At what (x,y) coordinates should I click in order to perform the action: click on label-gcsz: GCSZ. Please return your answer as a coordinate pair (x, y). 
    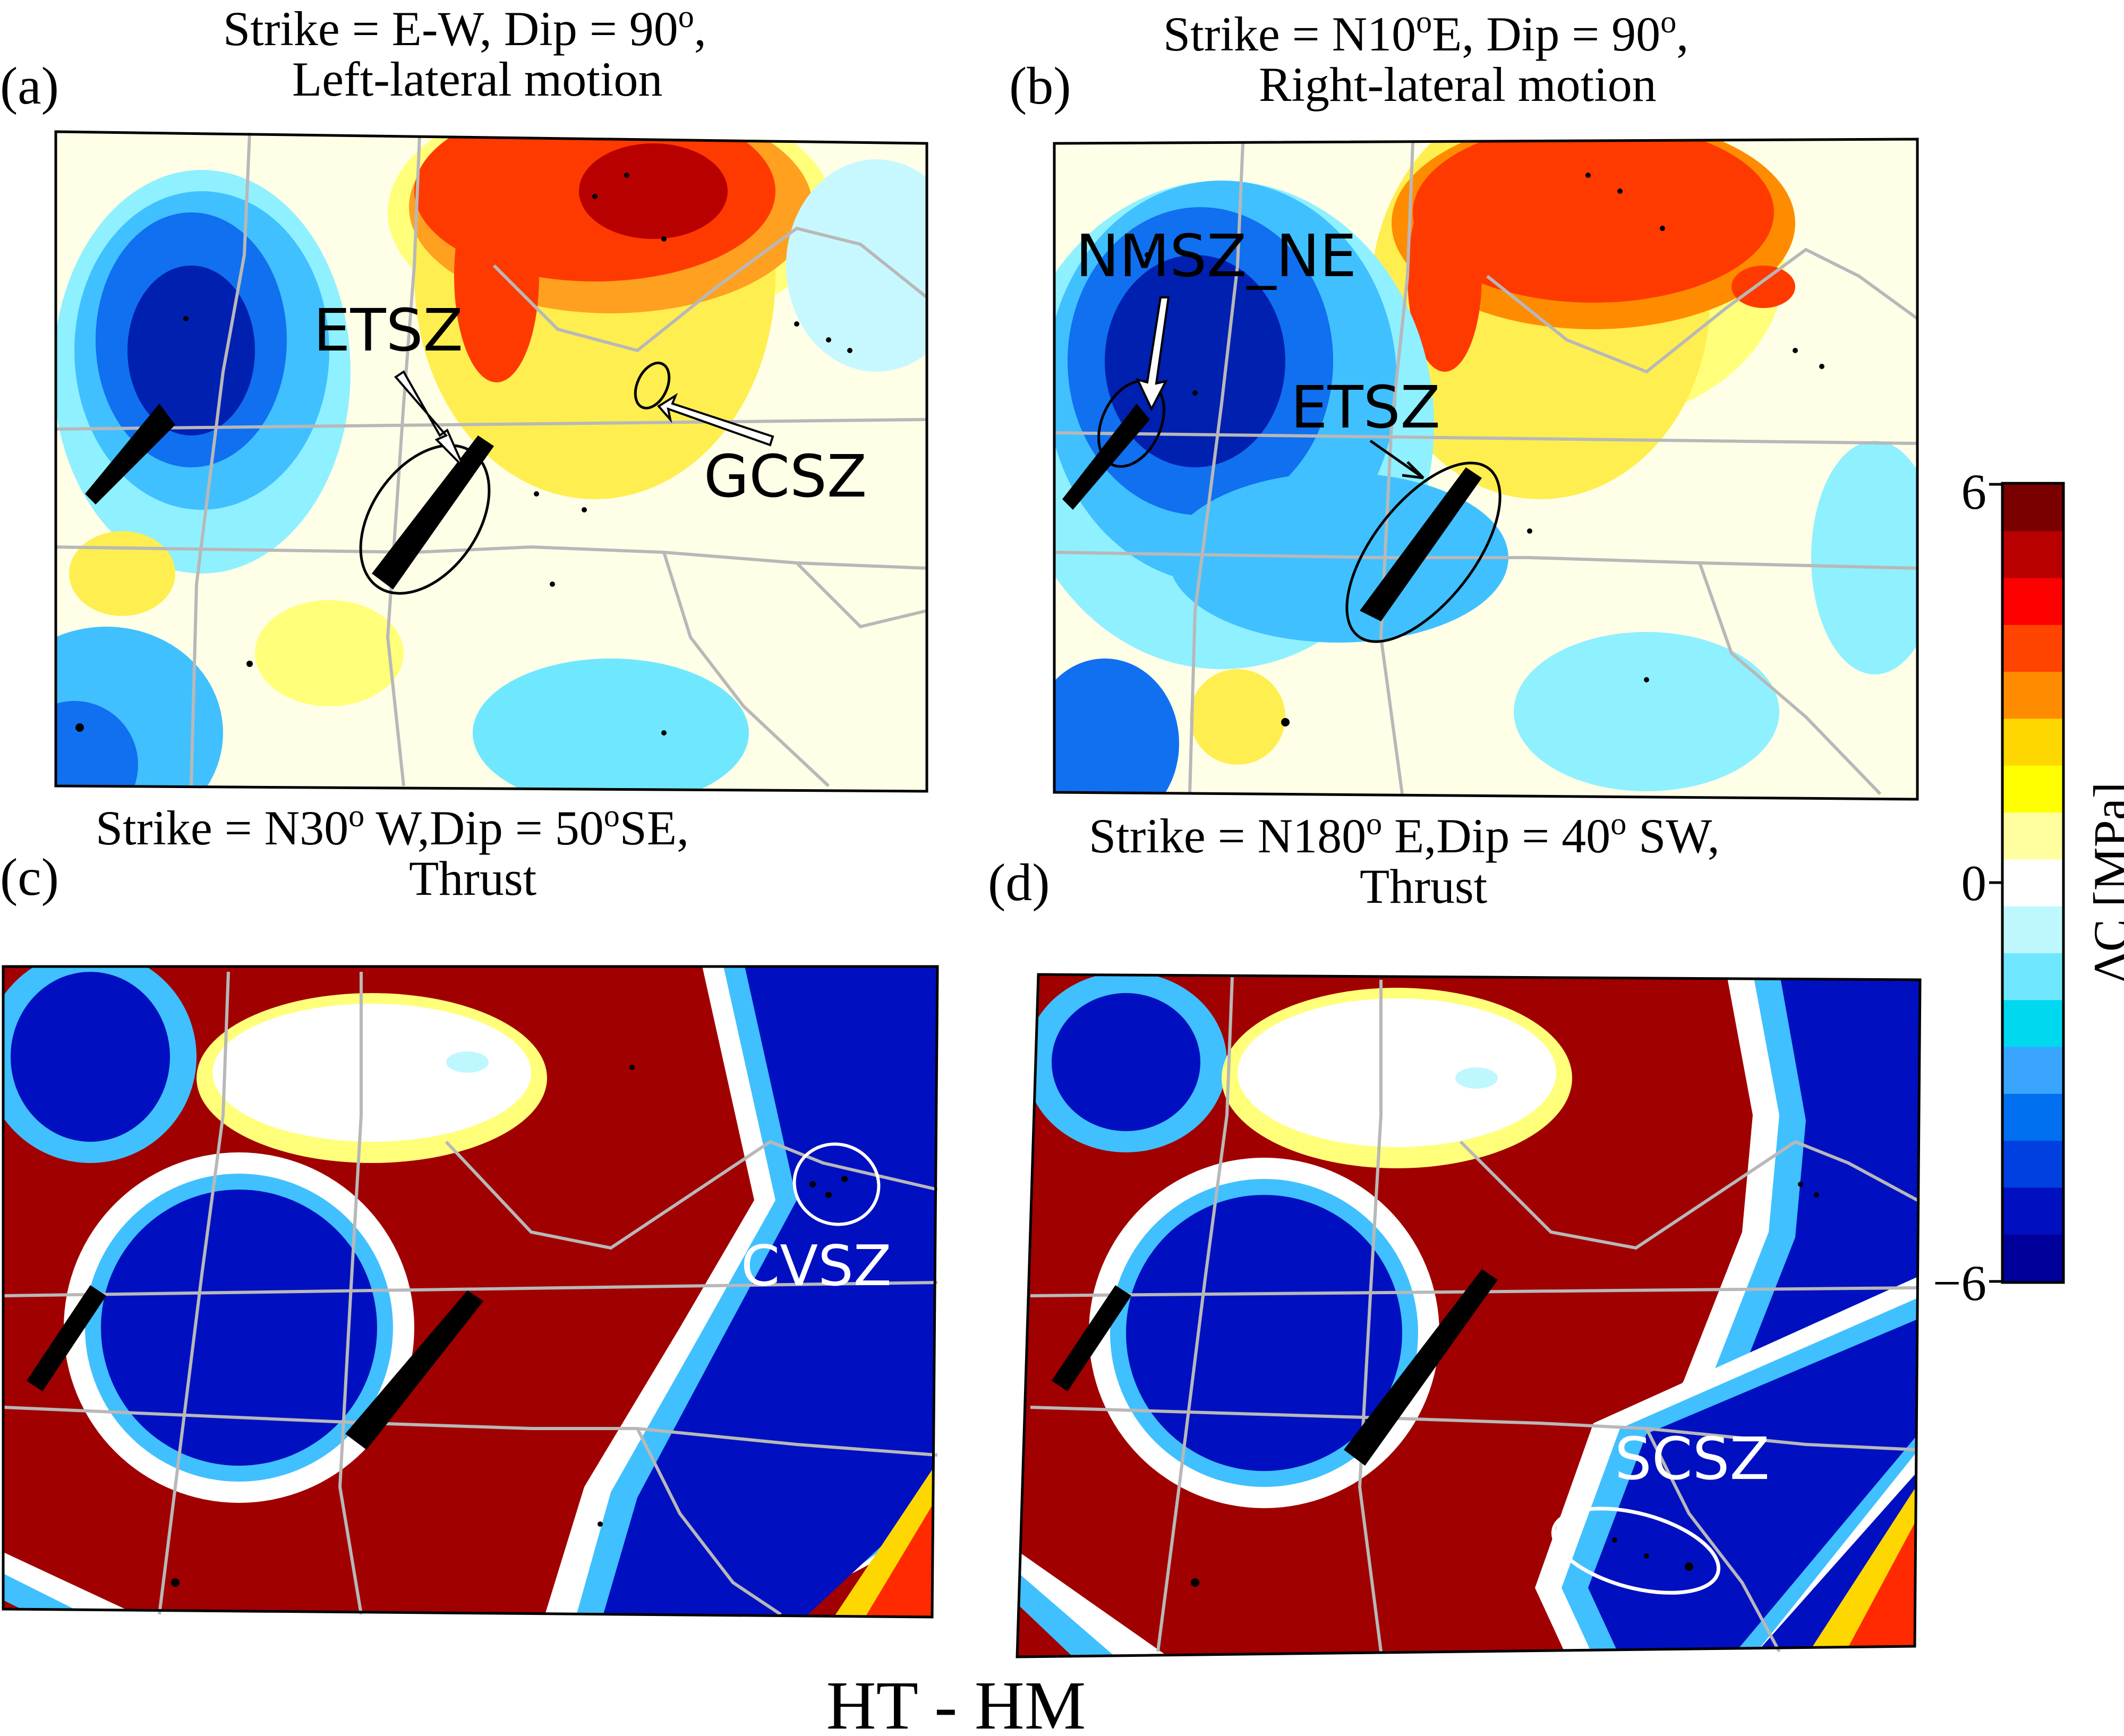
    Looking at the image, I should click on (785, 476).